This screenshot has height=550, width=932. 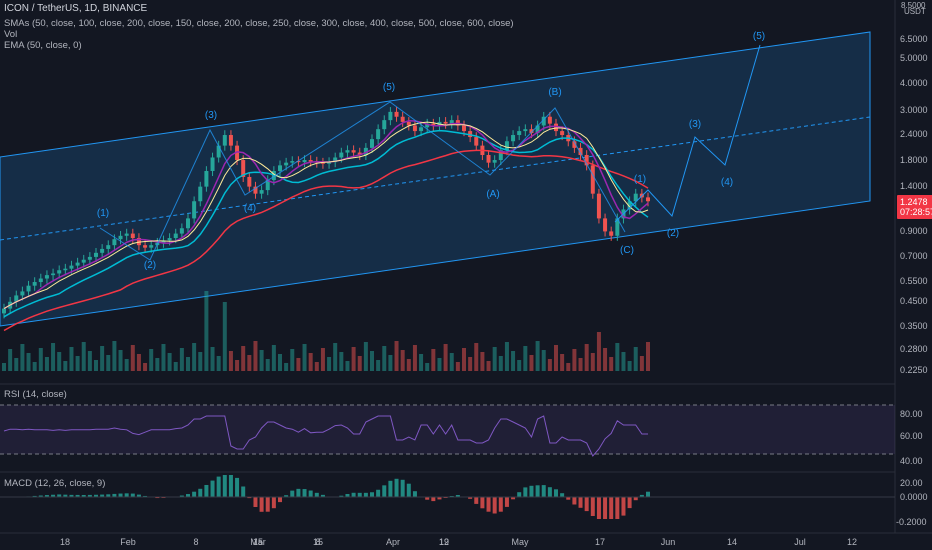 I want to click on price-axis-label: 3.0000, so click(x=914, y=110).